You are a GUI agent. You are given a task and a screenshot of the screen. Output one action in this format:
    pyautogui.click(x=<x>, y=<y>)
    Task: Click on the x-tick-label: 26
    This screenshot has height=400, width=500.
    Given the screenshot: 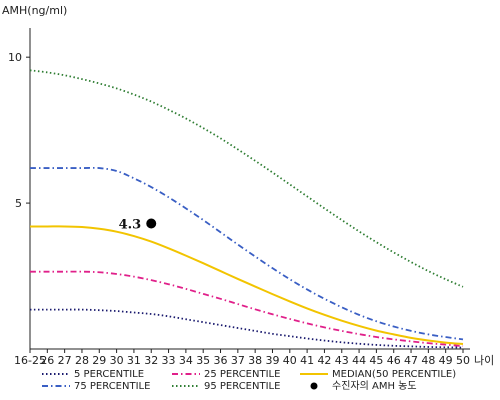 What is the action you would take?
    pyautogui.click(x=47, y=360)
    